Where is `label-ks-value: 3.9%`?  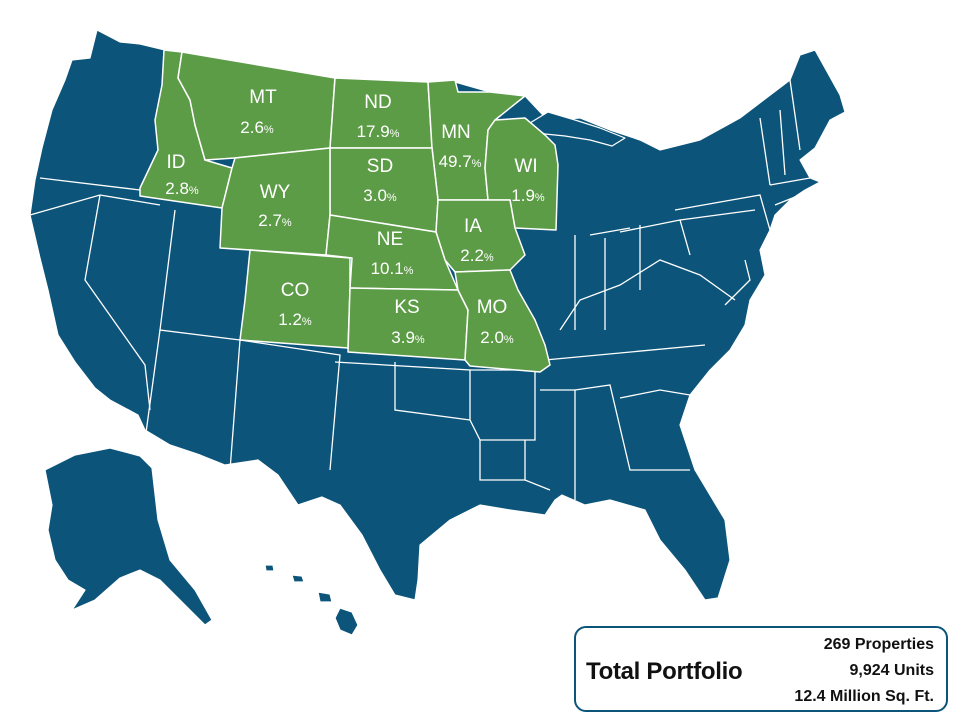
label-ks-value: 3.9% is located at coordinates (408, 337).